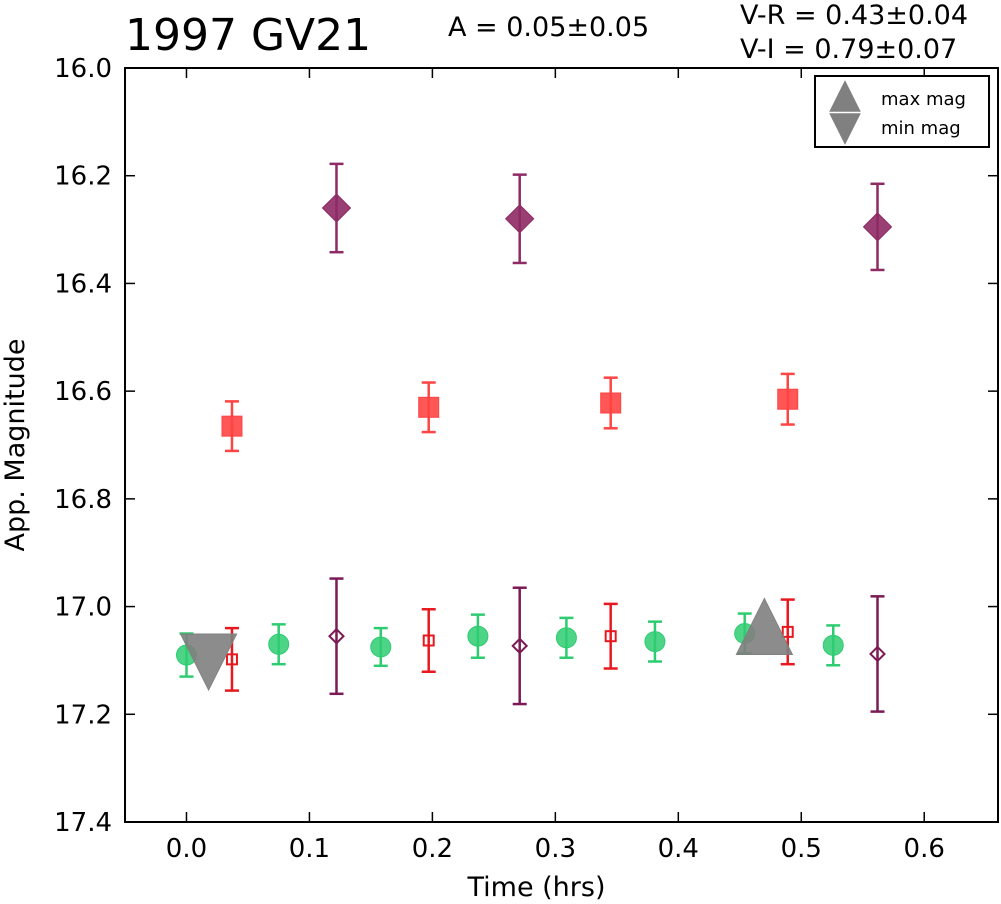 The width and height of the screenshot is (1001, 904). Describe the element at coordinates (849, 49) in the screenshot. I see `v-i-color-annotation: V-I = 0.79±0.07` at that location.